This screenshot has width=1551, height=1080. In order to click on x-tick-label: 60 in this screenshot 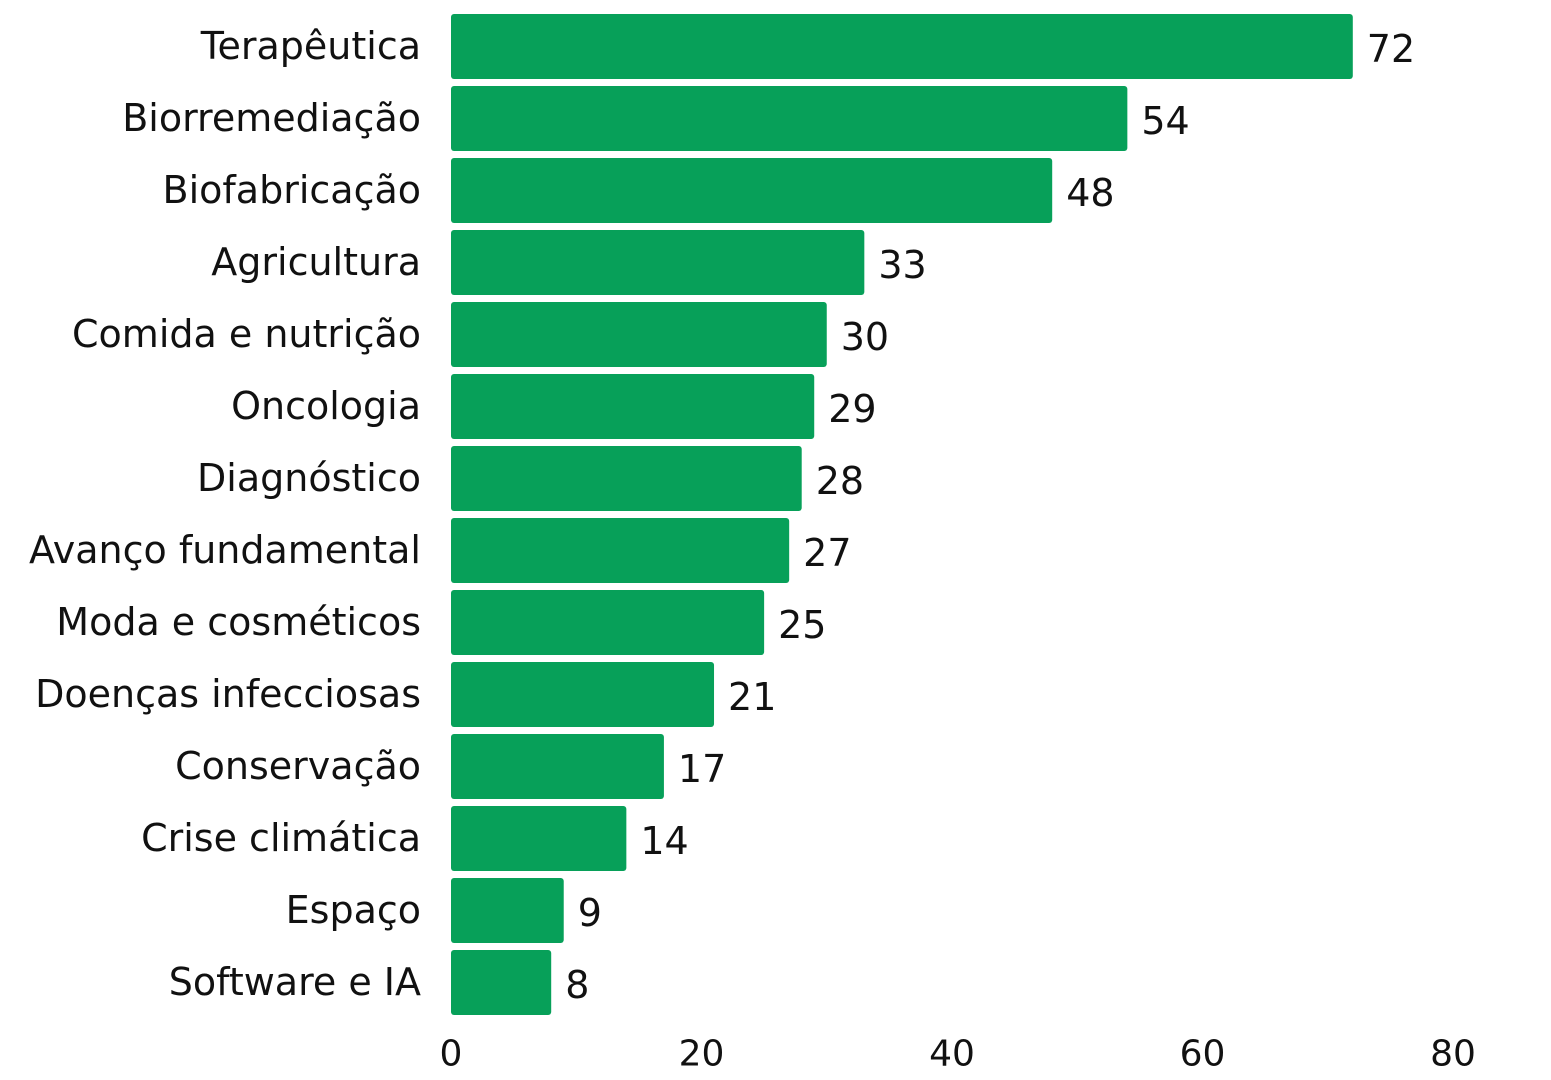, I will do `click(1203, 1054)`.